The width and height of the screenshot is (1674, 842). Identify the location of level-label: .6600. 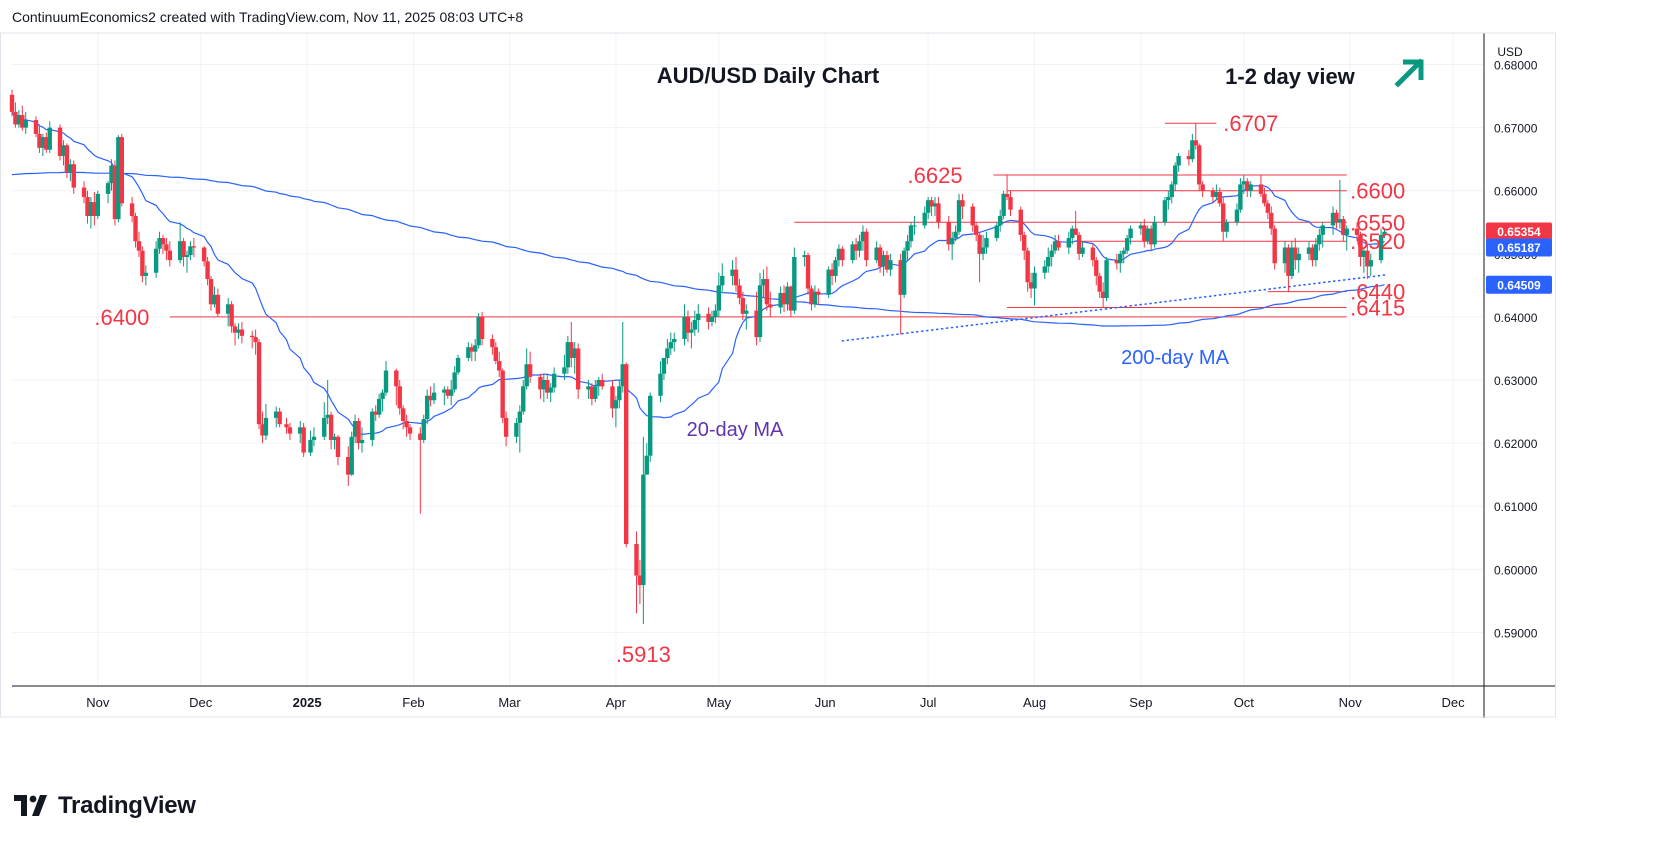
(1377, 191).